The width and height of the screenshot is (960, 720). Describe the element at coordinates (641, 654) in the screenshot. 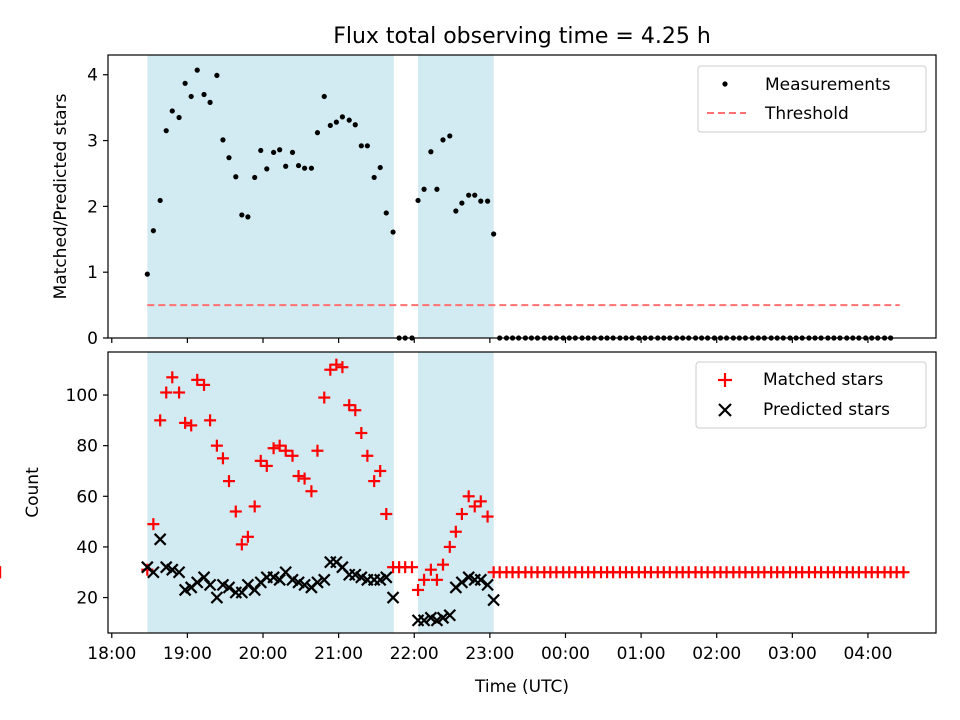

I see `x-tick-label: 01:00` at that location.